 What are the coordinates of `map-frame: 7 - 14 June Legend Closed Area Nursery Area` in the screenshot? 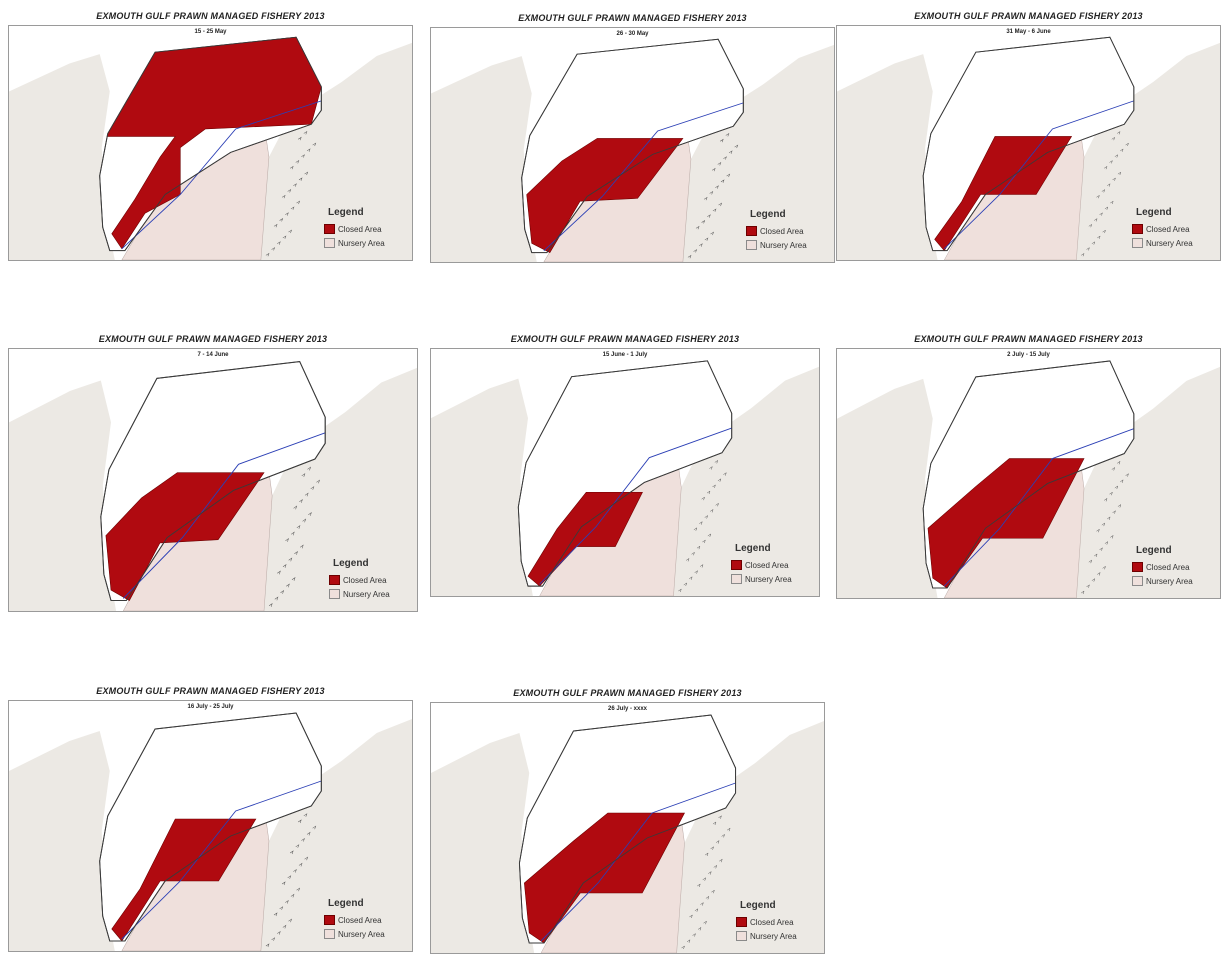 It's located at (213, 480).